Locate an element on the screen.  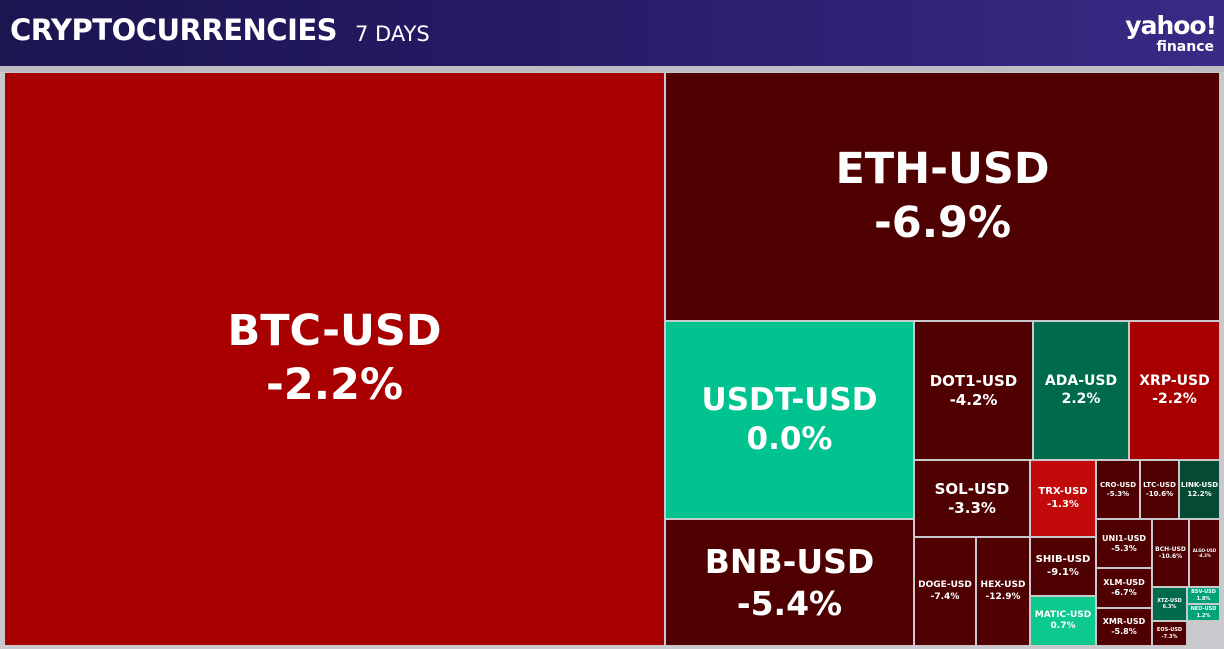
tile-bnb-usd: BNB-USD -5.4% is located at coordinates (789, 582).